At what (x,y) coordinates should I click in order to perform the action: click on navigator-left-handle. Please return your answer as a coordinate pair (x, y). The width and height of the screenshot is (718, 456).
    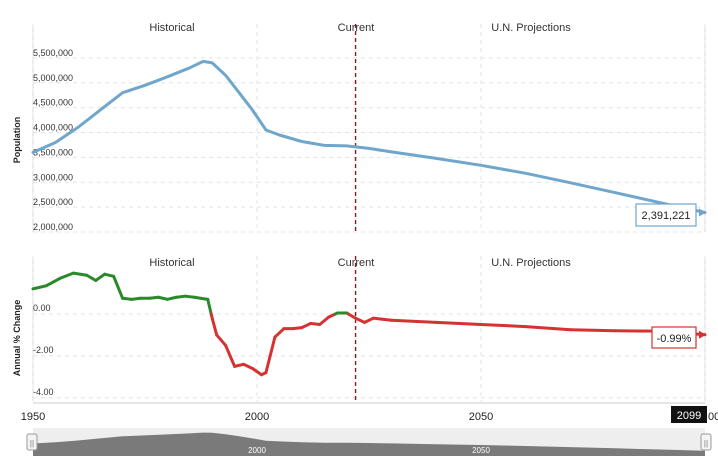
    Looking at the image, I should click on (32, 442).